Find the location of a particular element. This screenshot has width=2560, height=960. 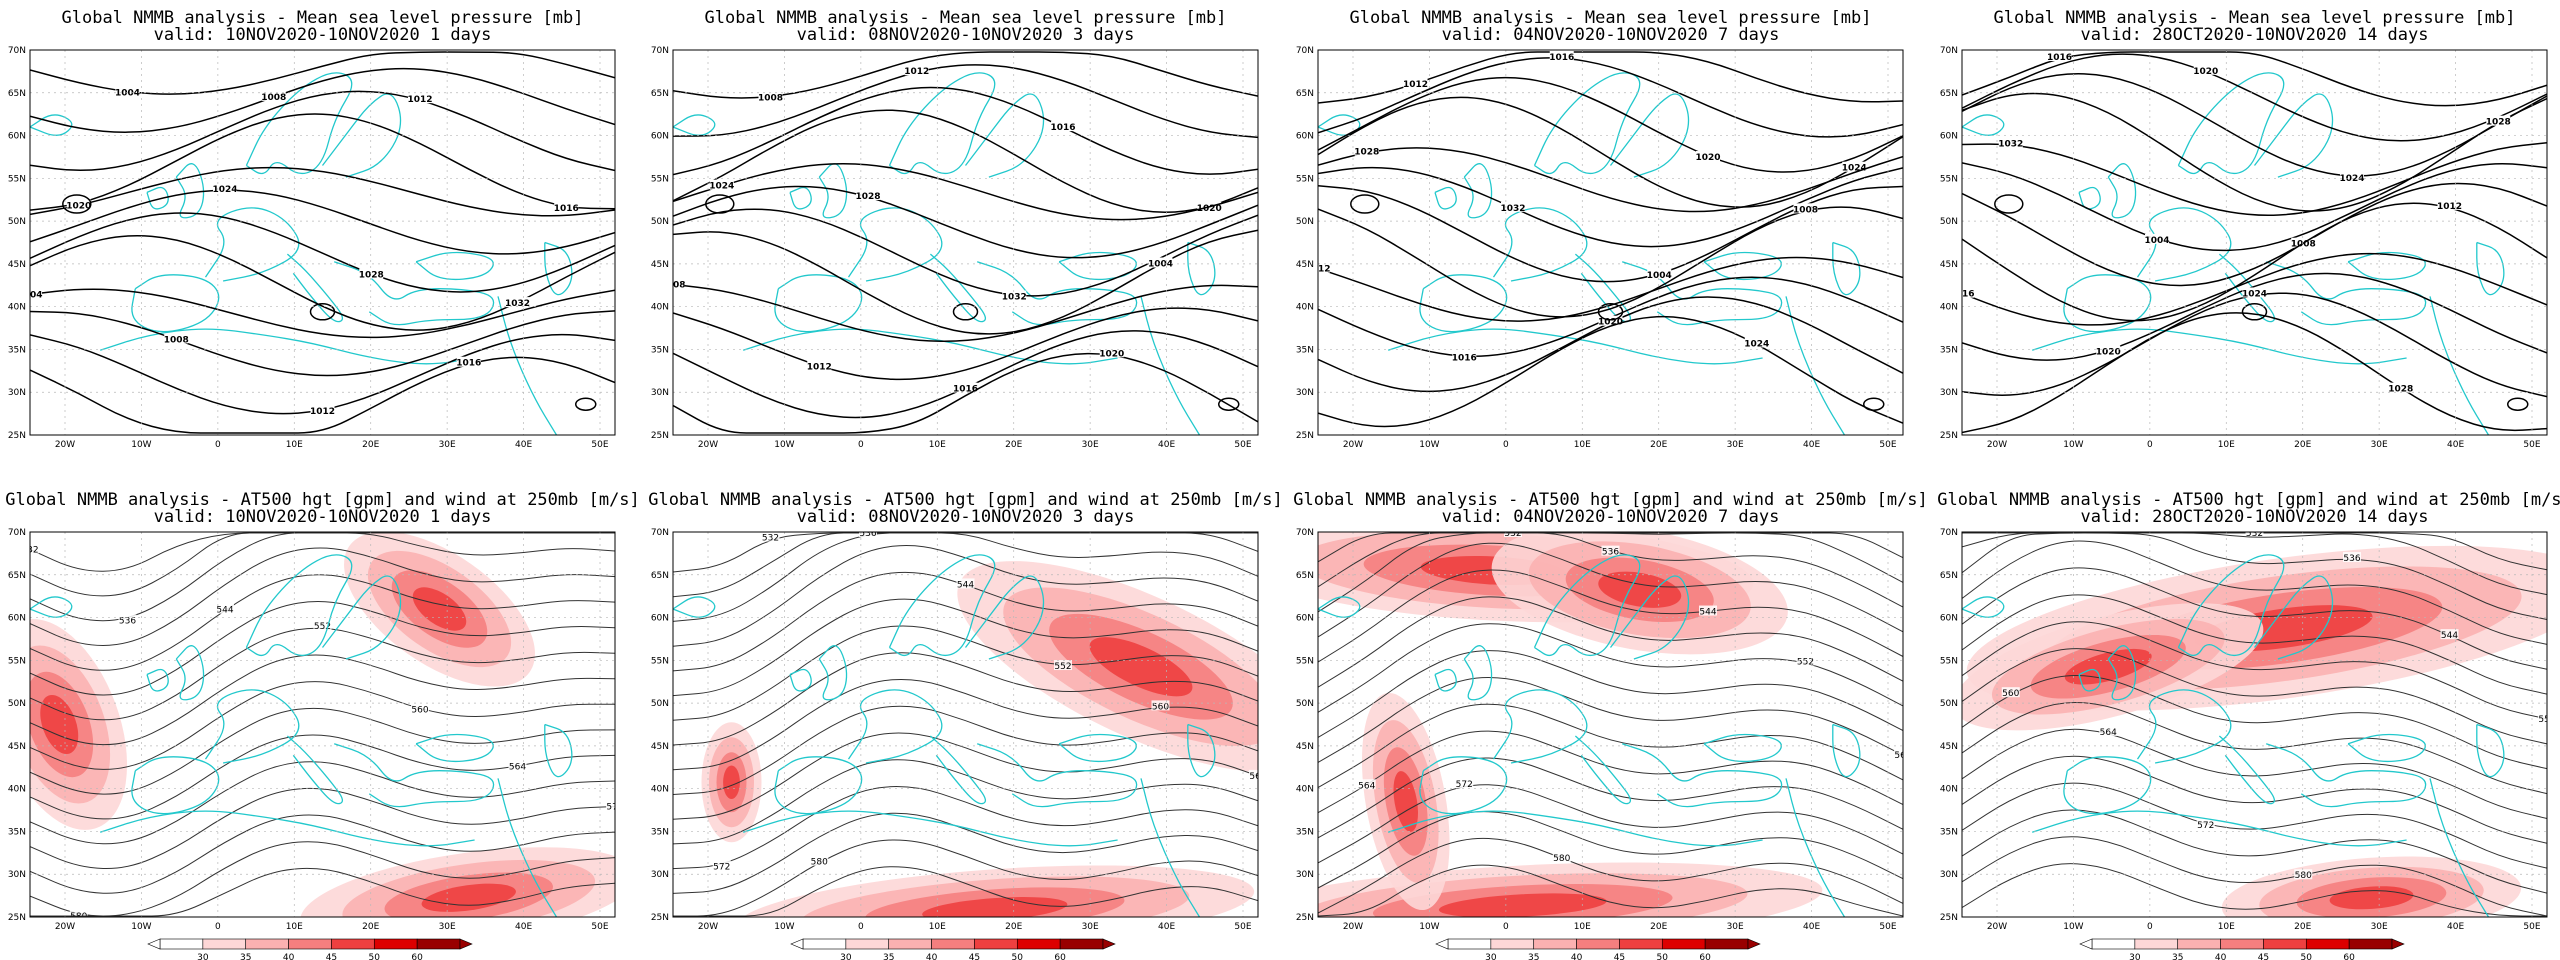

colorbar-tick-label: 40 is located at coordinates (289, 956).